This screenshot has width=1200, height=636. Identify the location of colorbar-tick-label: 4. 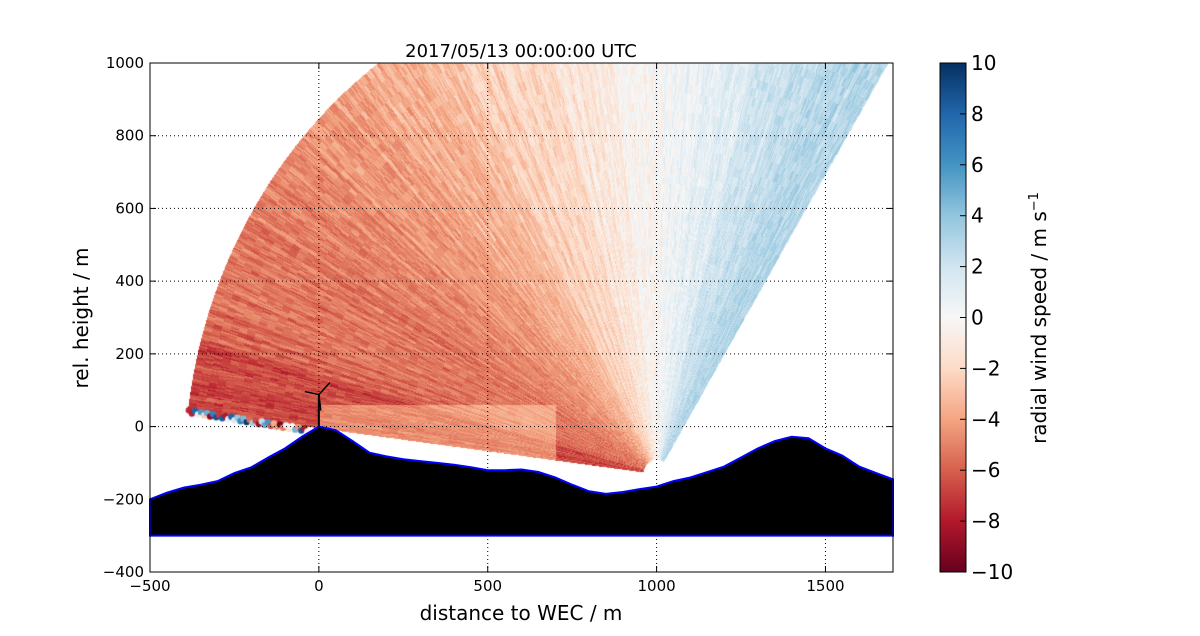
(977, 216).